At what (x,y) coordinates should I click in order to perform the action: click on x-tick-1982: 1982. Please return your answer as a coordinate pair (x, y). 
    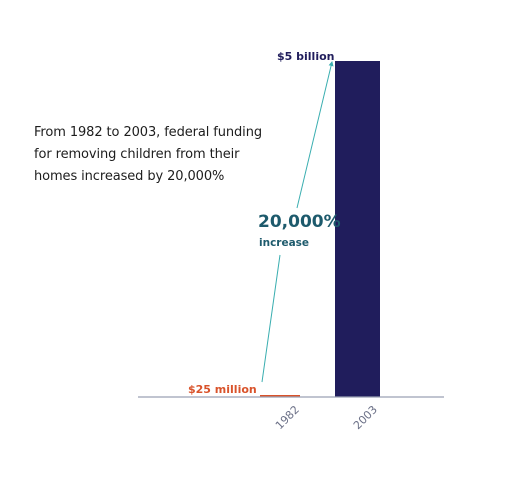
    Looking at the image, I should click on (287, 417).